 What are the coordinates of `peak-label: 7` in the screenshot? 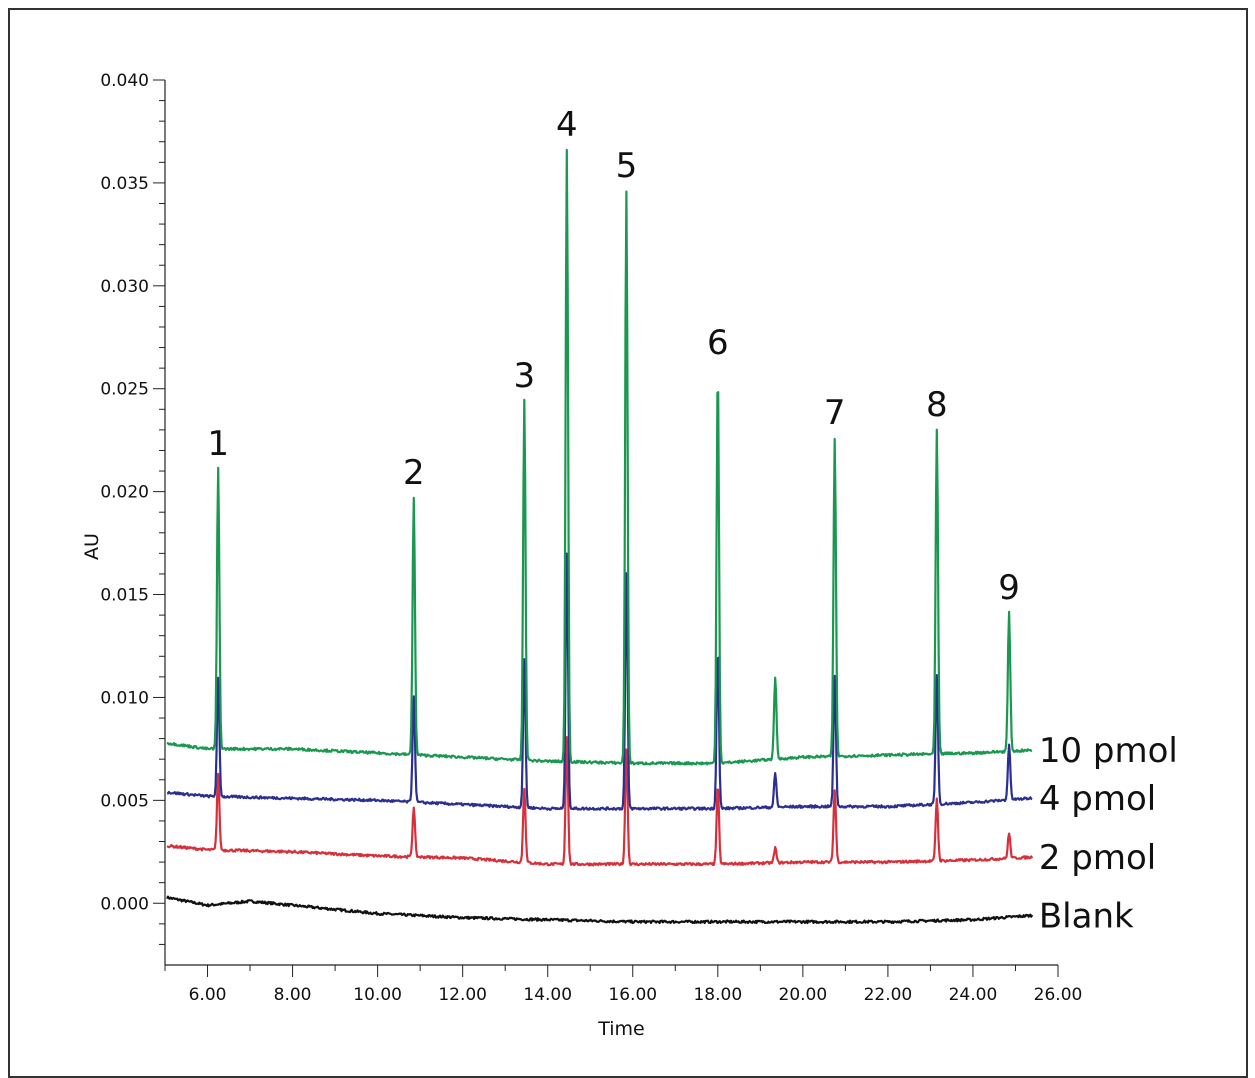 It's located at (835, 413).